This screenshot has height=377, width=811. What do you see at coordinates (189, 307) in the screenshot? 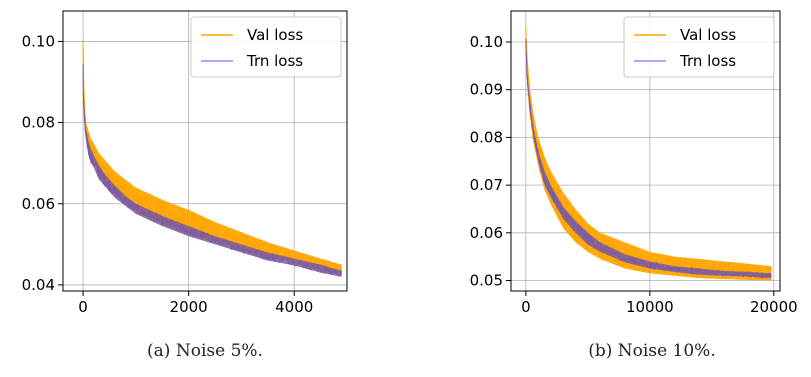
I see `x-tick-label: 2000` at bounding box center [189, 307].